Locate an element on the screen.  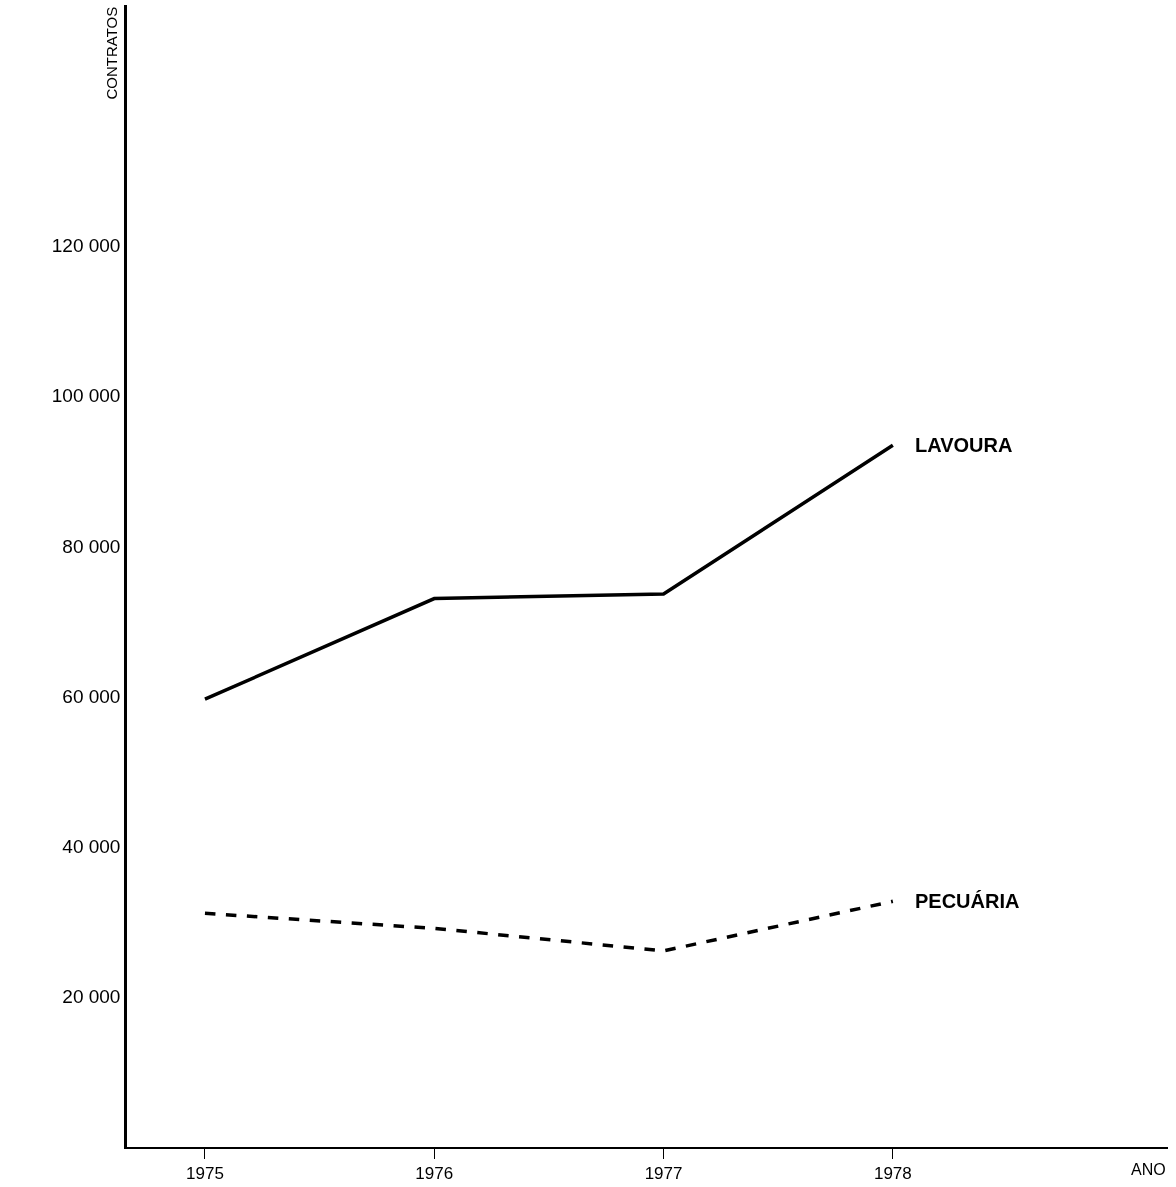
y-tick-label: 80 000 is located at coordinates (91, 546).